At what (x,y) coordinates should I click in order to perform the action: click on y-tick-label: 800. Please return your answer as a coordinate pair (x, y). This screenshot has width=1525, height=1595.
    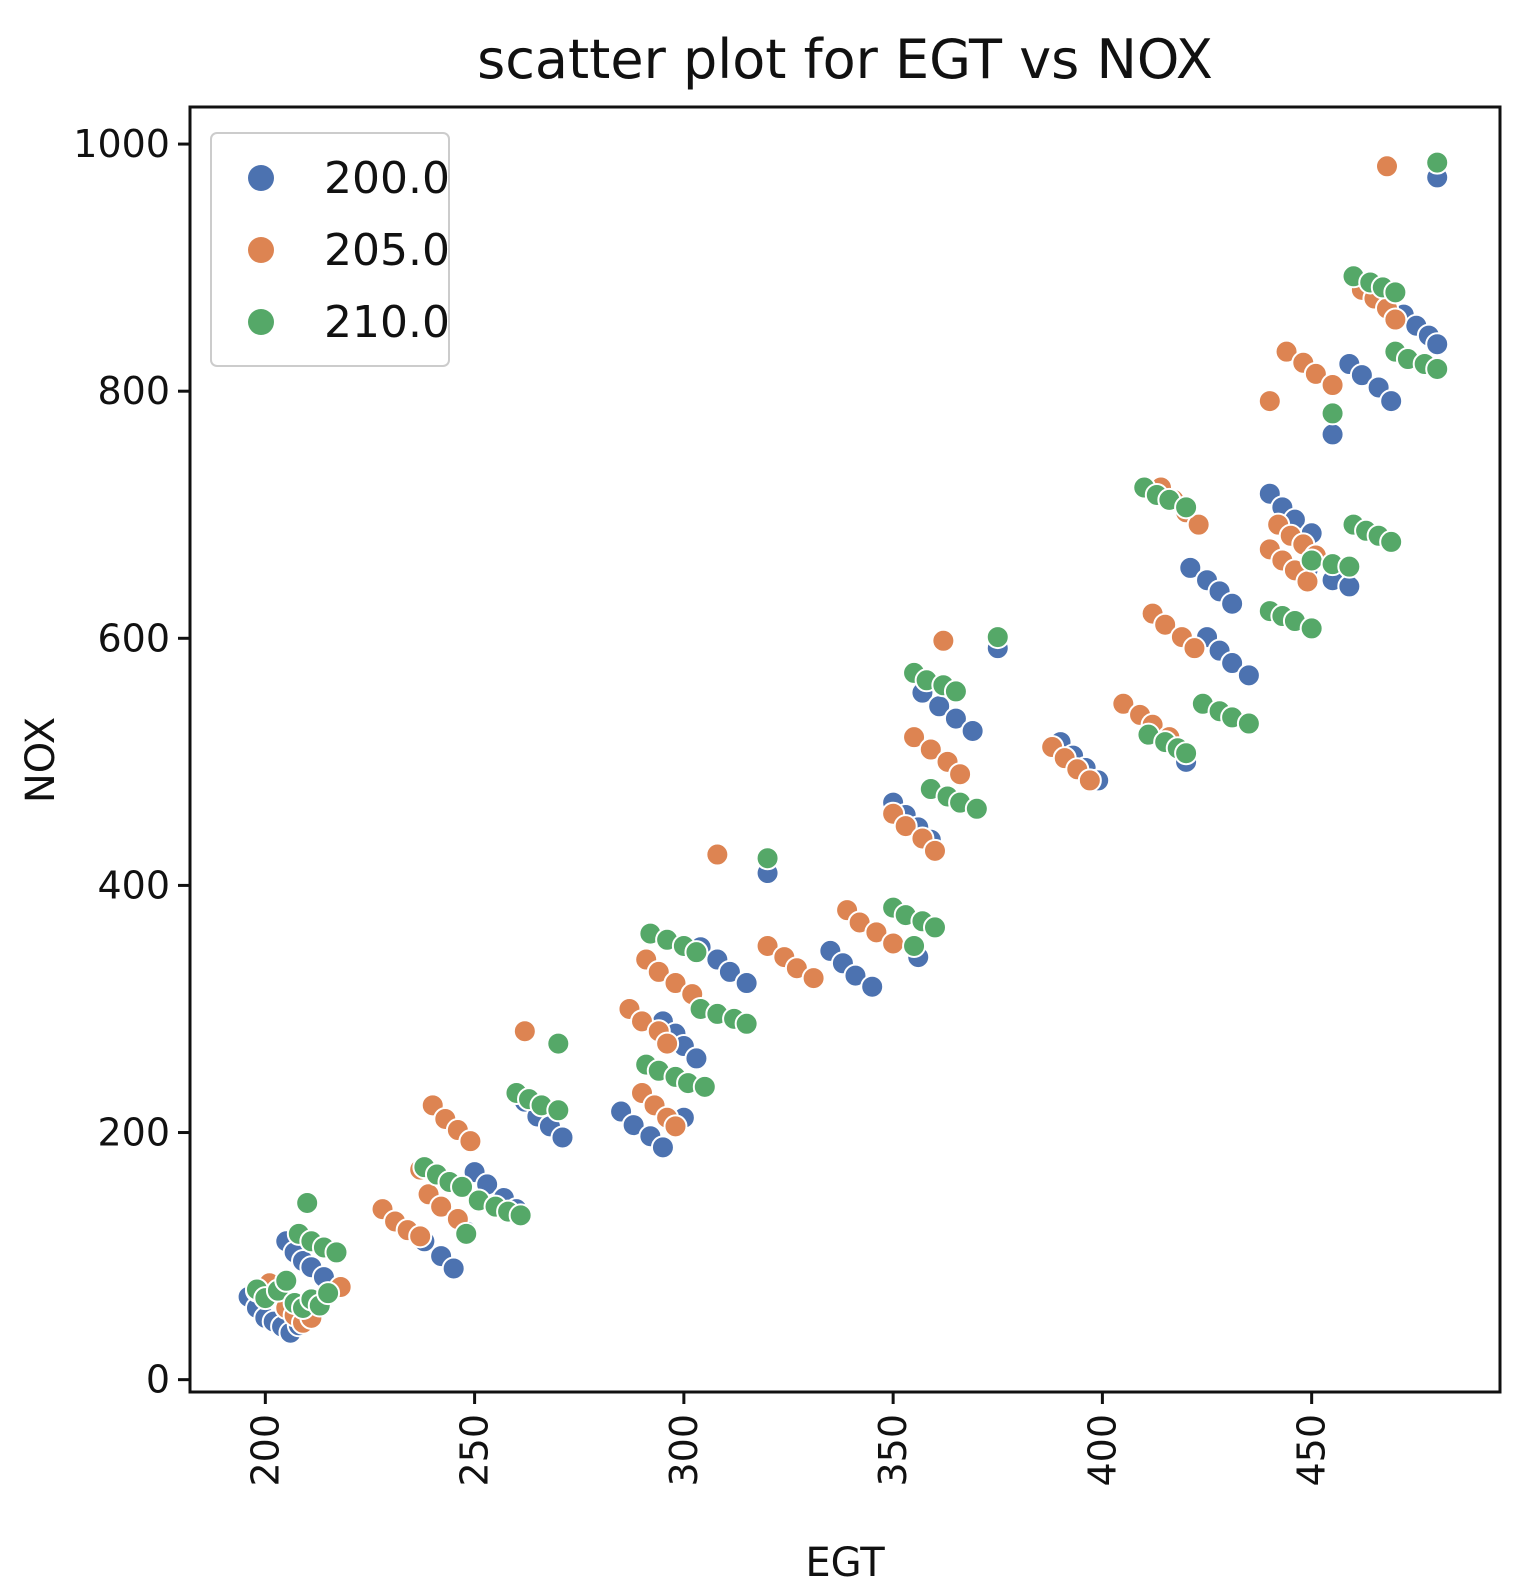
    Looking at the image, I should click on (133, 391).